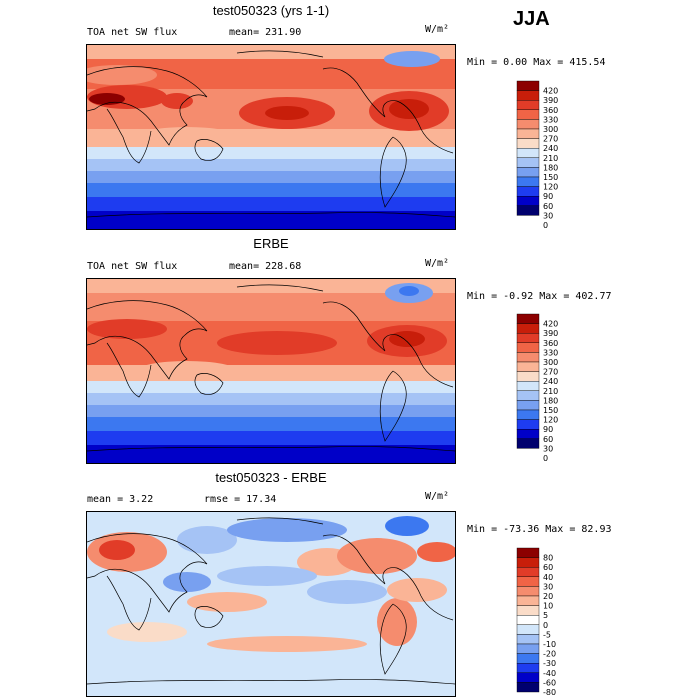 This screenshot has width=700, height=700. What do you see at coordinates (550, 391) in the screenshot?
I see `colorbar-2-tick-label: 210` at bounding box center [550, 391].